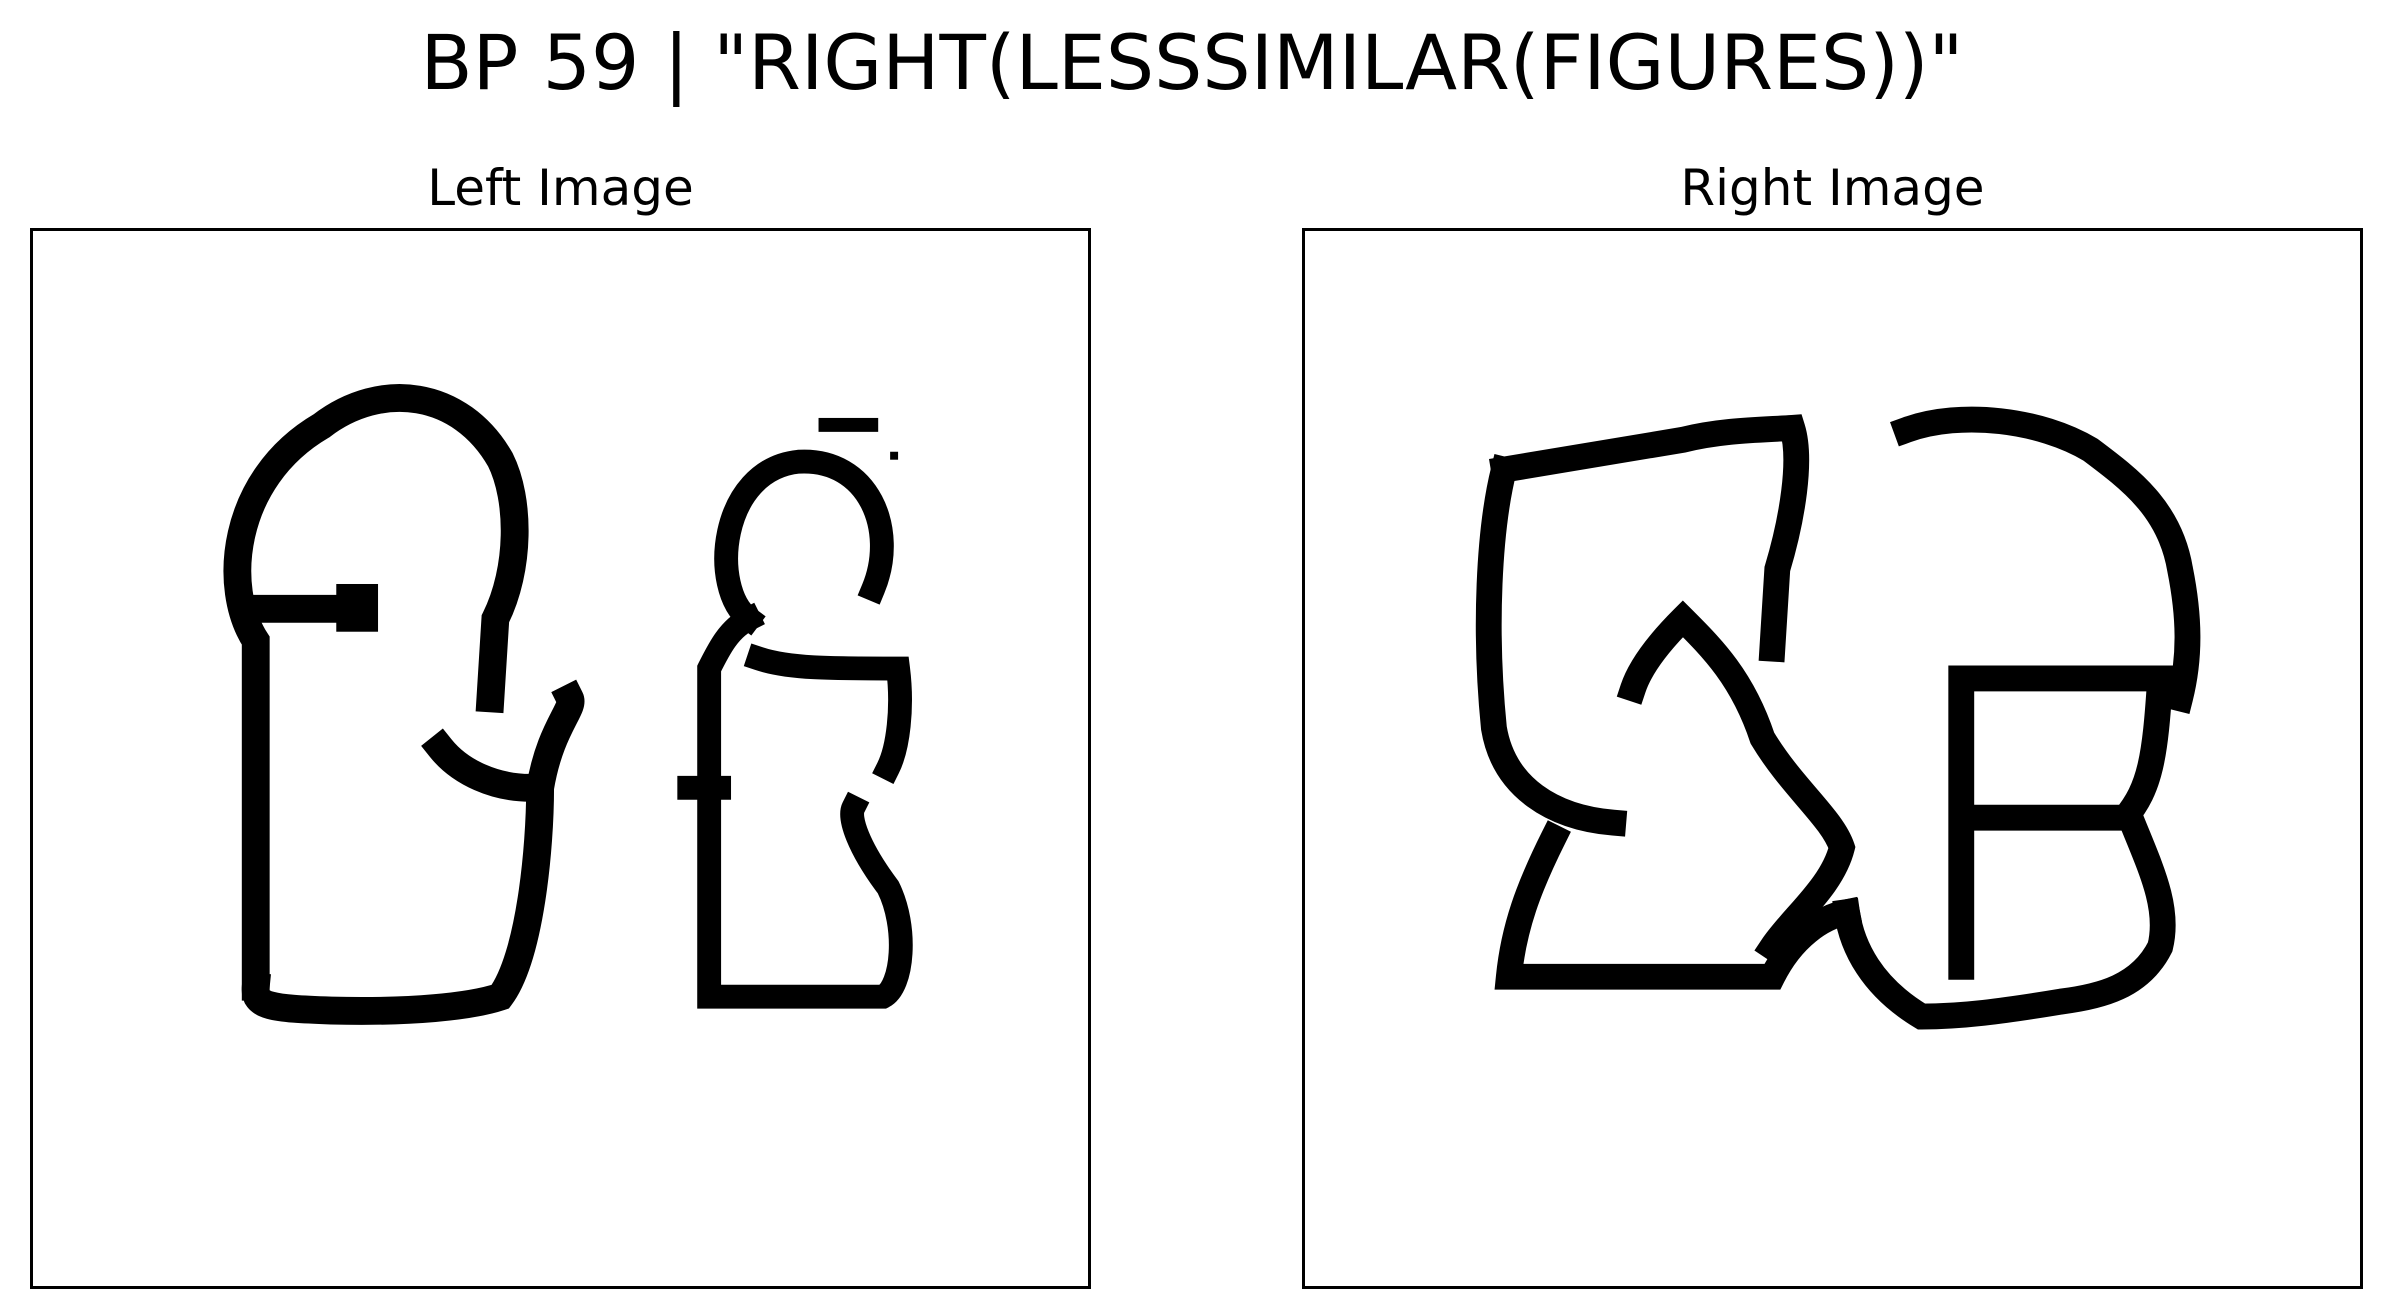  I want to click on left-figure-1-block, so click(357, 607).